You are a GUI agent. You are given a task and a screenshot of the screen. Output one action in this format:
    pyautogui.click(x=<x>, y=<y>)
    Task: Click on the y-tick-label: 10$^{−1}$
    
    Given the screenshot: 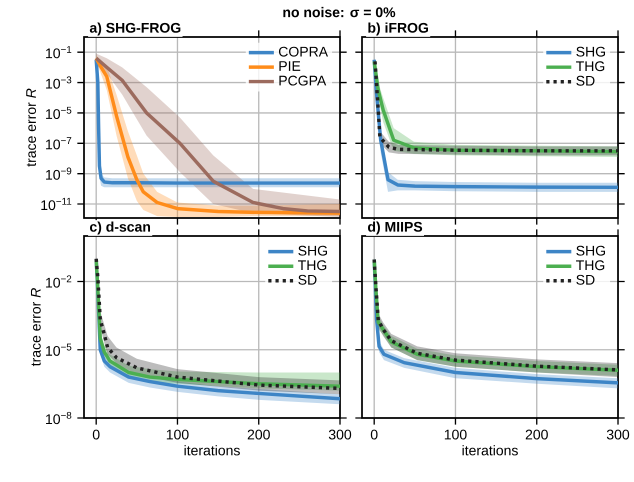 What is the action you would take?
    pyautogui.click(x=59, y=52)
    